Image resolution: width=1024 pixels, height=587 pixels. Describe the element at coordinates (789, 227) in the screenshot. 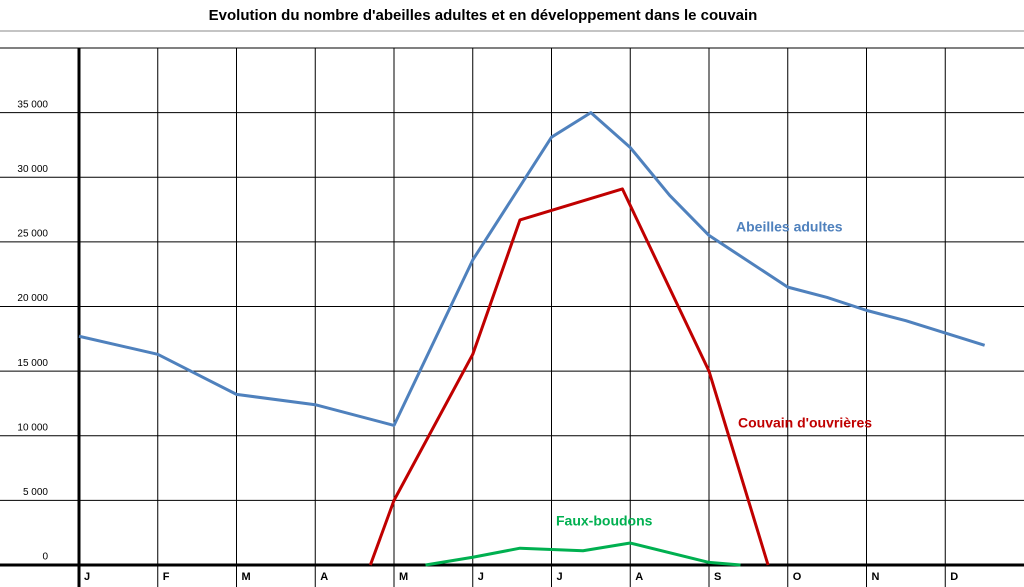

I see `series-label: Abeilles adultes` at that location.